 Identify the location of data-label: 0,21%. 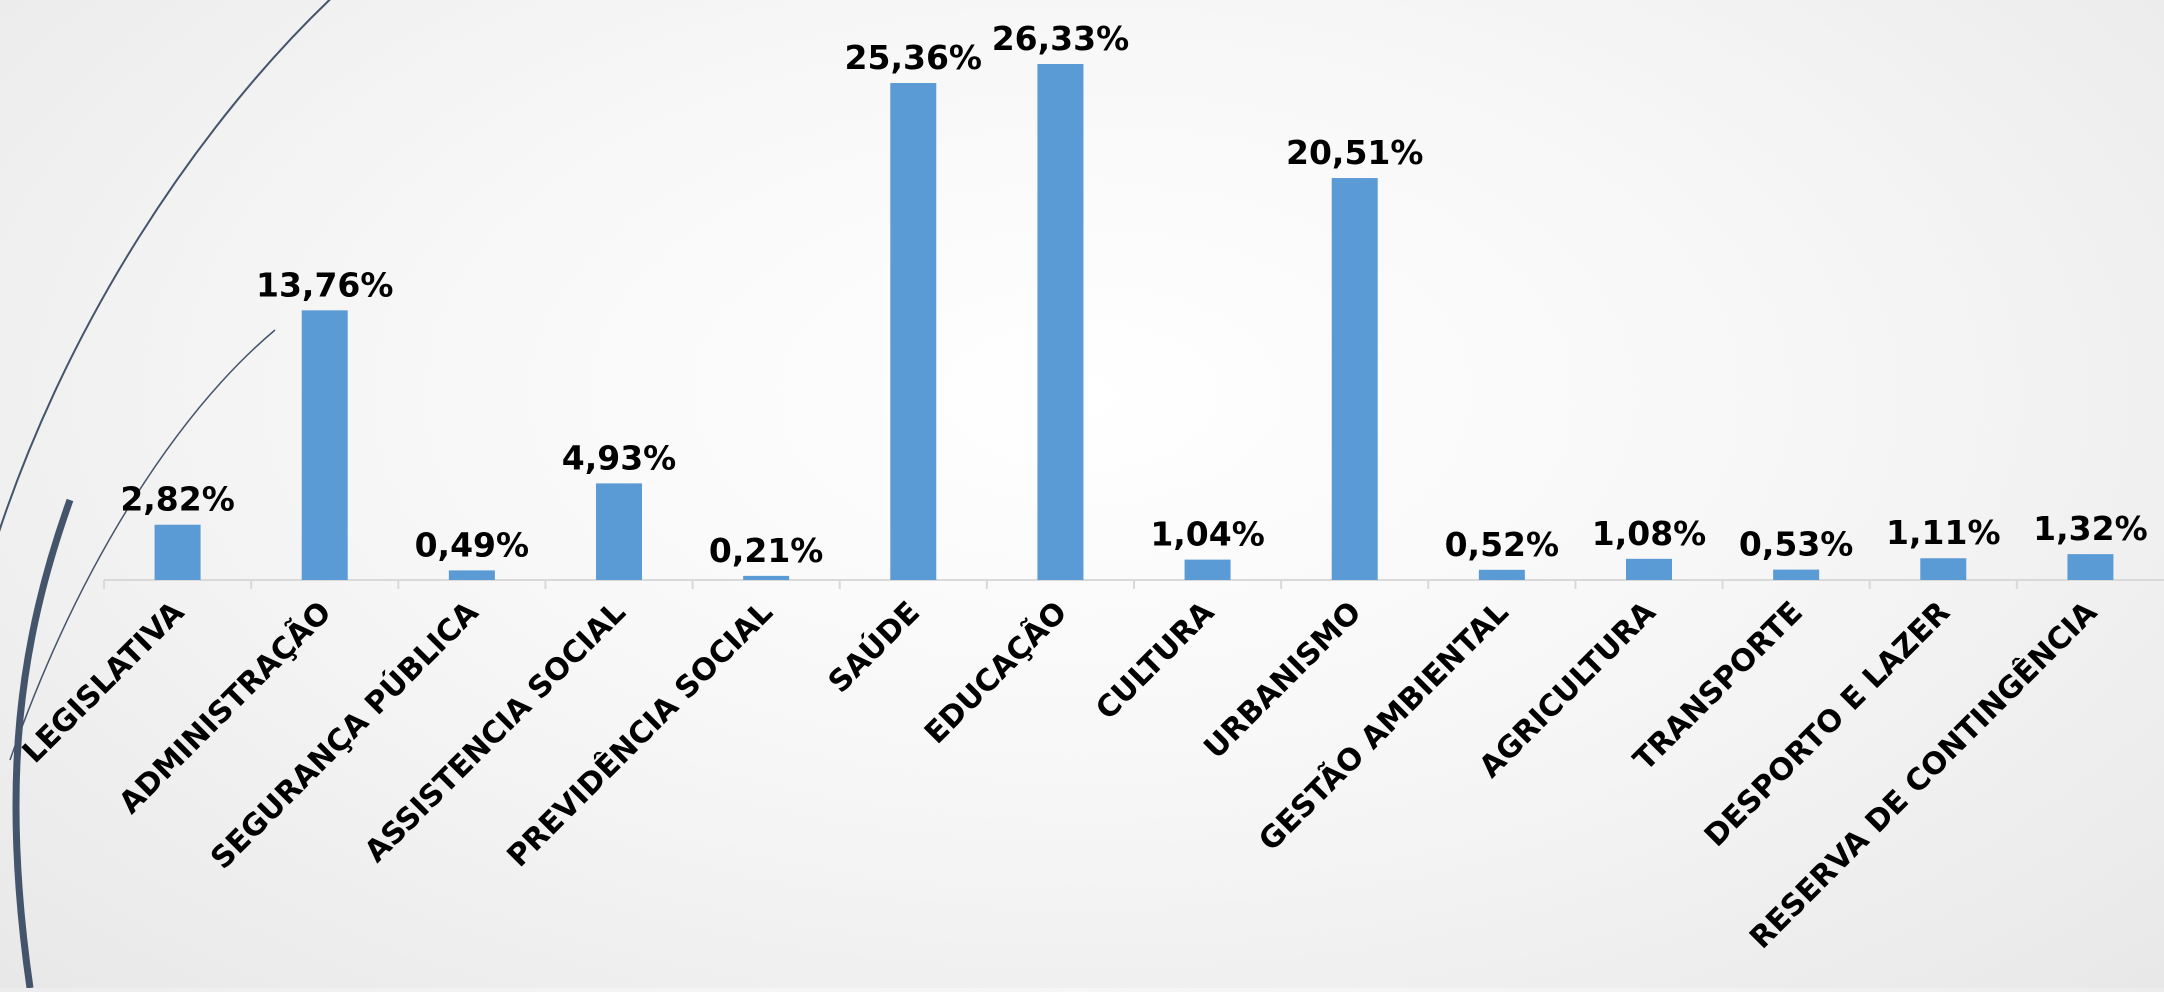
(766, 550).